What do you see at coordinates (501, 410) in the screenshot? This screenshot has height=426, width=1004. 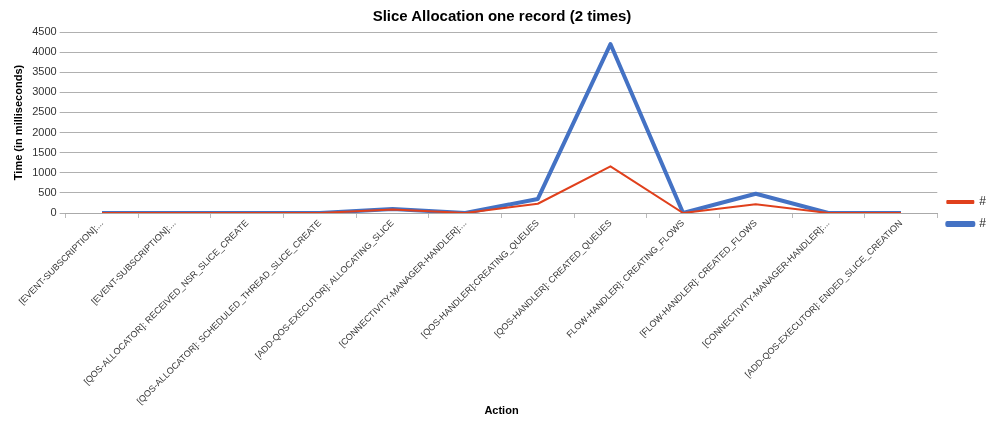 I see `x-axis-title: Action` at bounding box center [501, 410].